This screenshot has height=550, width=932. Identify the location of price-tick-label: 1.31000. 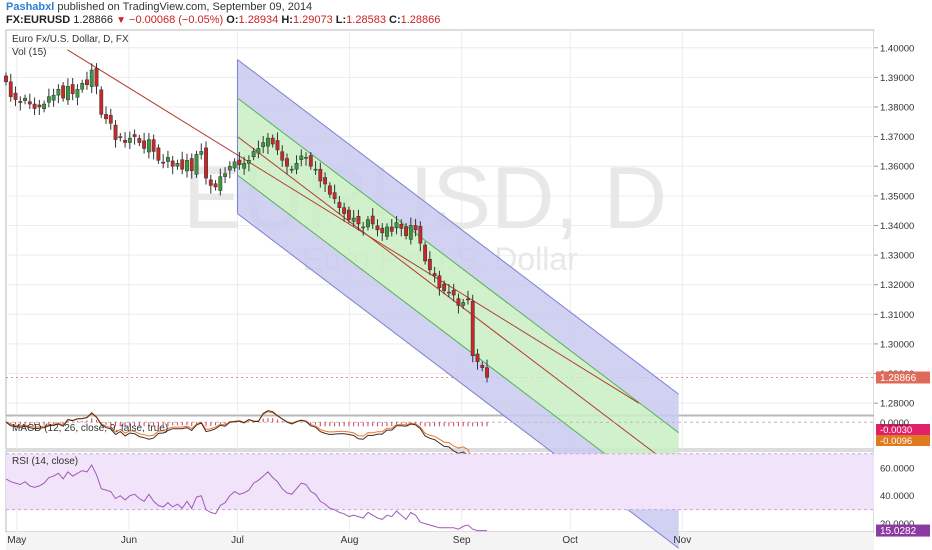
(897, 315).